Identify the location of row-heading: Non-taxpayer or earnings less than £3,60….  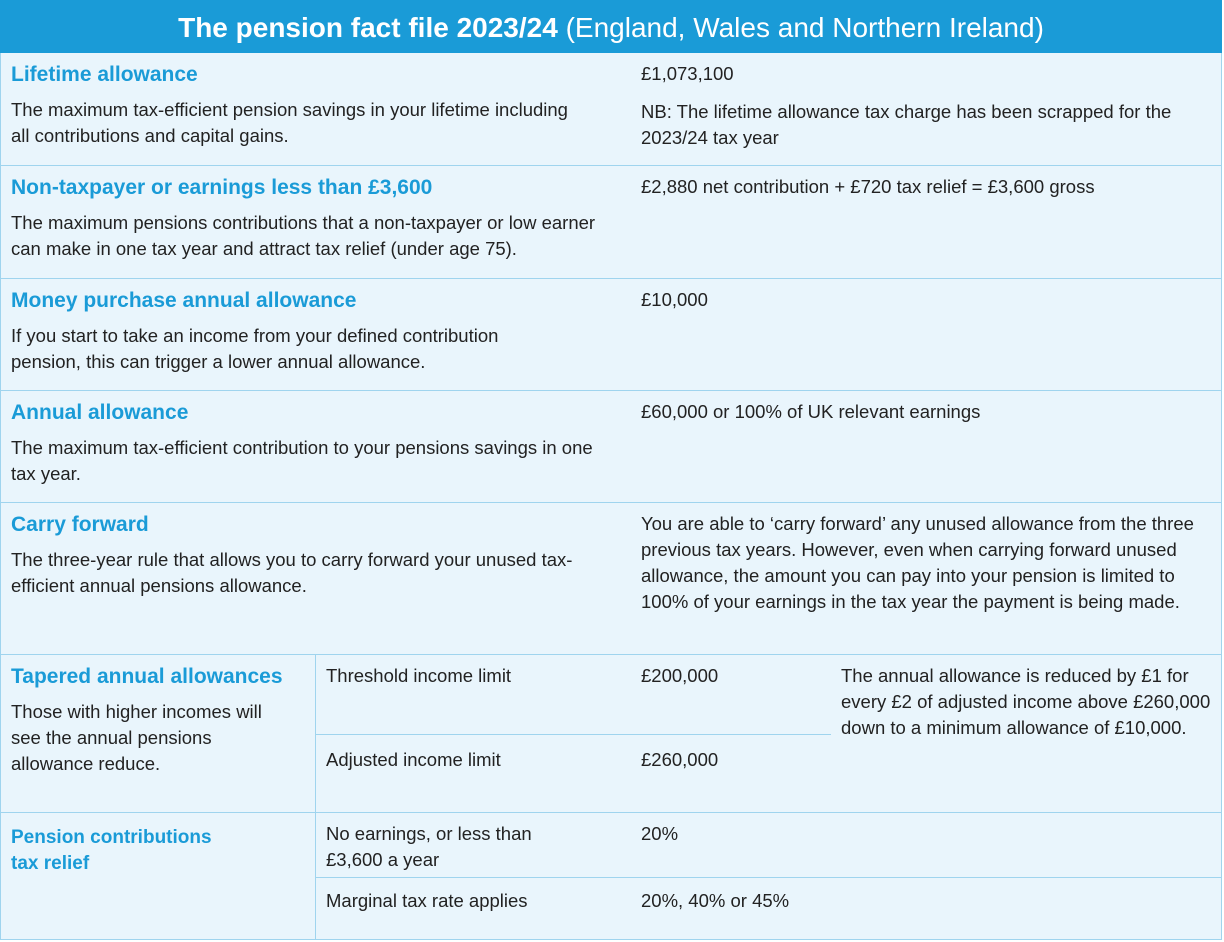
(222, 187).